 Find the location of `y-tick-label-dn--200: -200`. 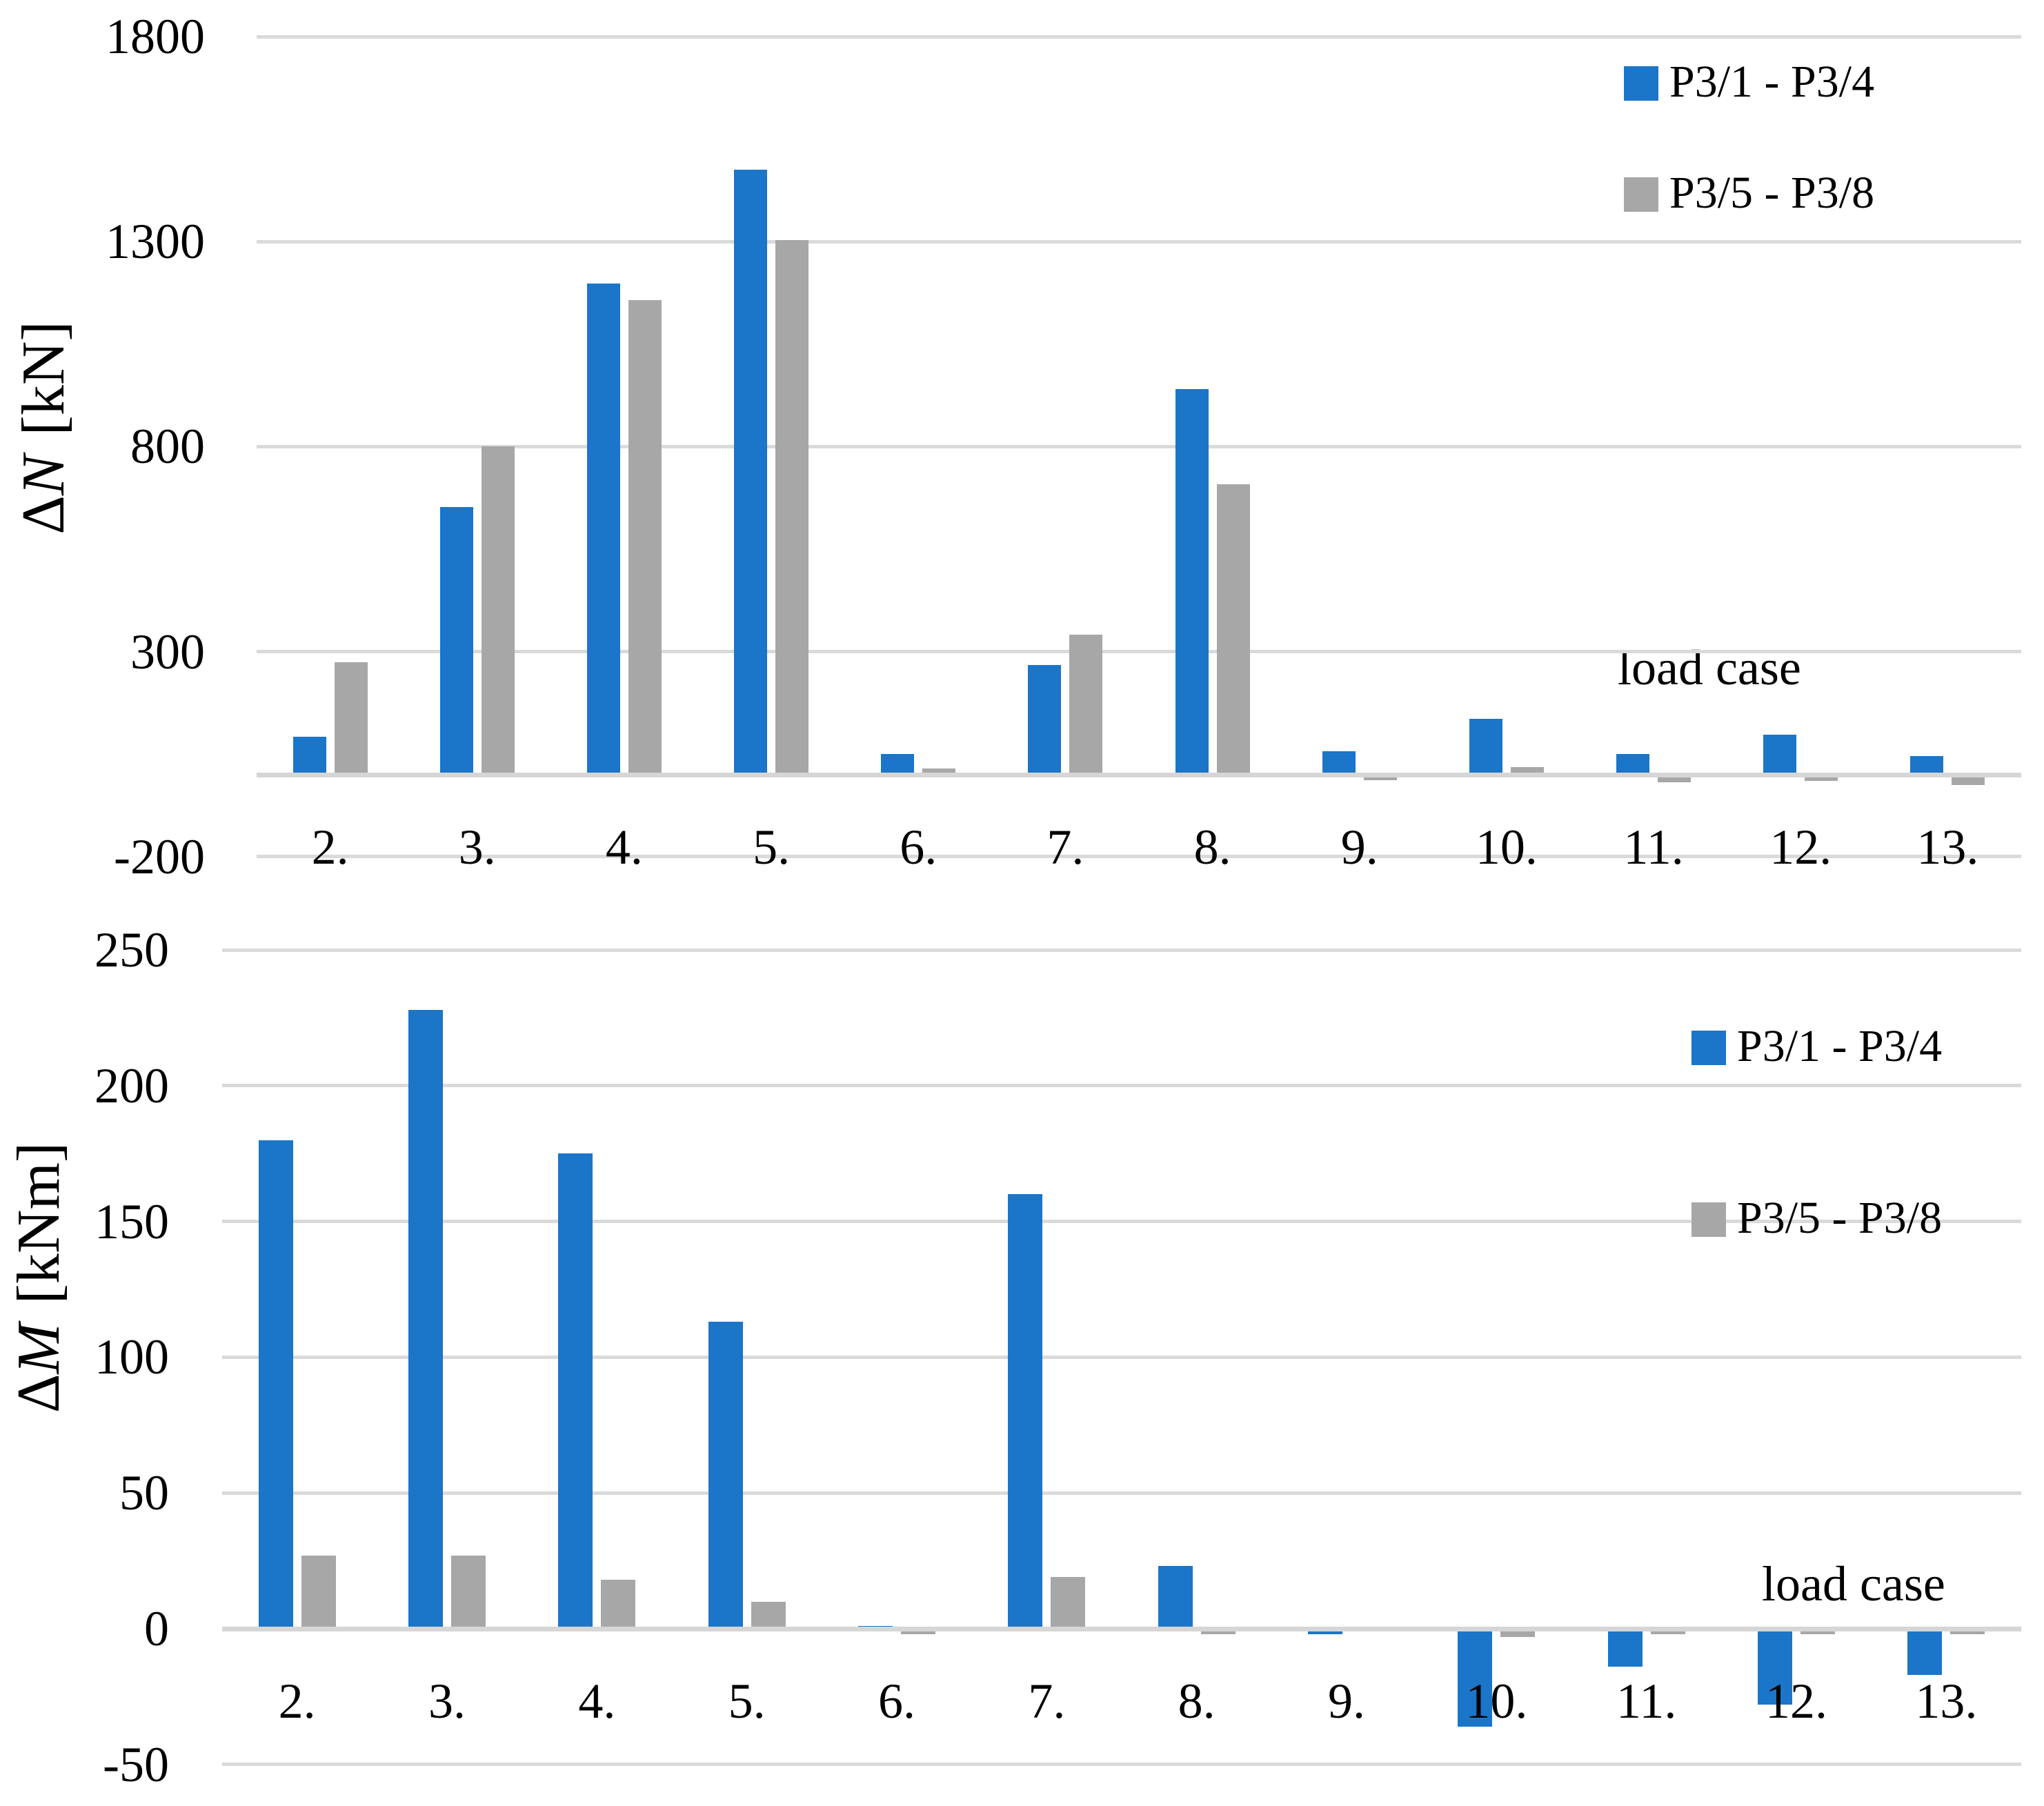

y-tick-label-dn--200: -200 is located at coordinates (159, 856).